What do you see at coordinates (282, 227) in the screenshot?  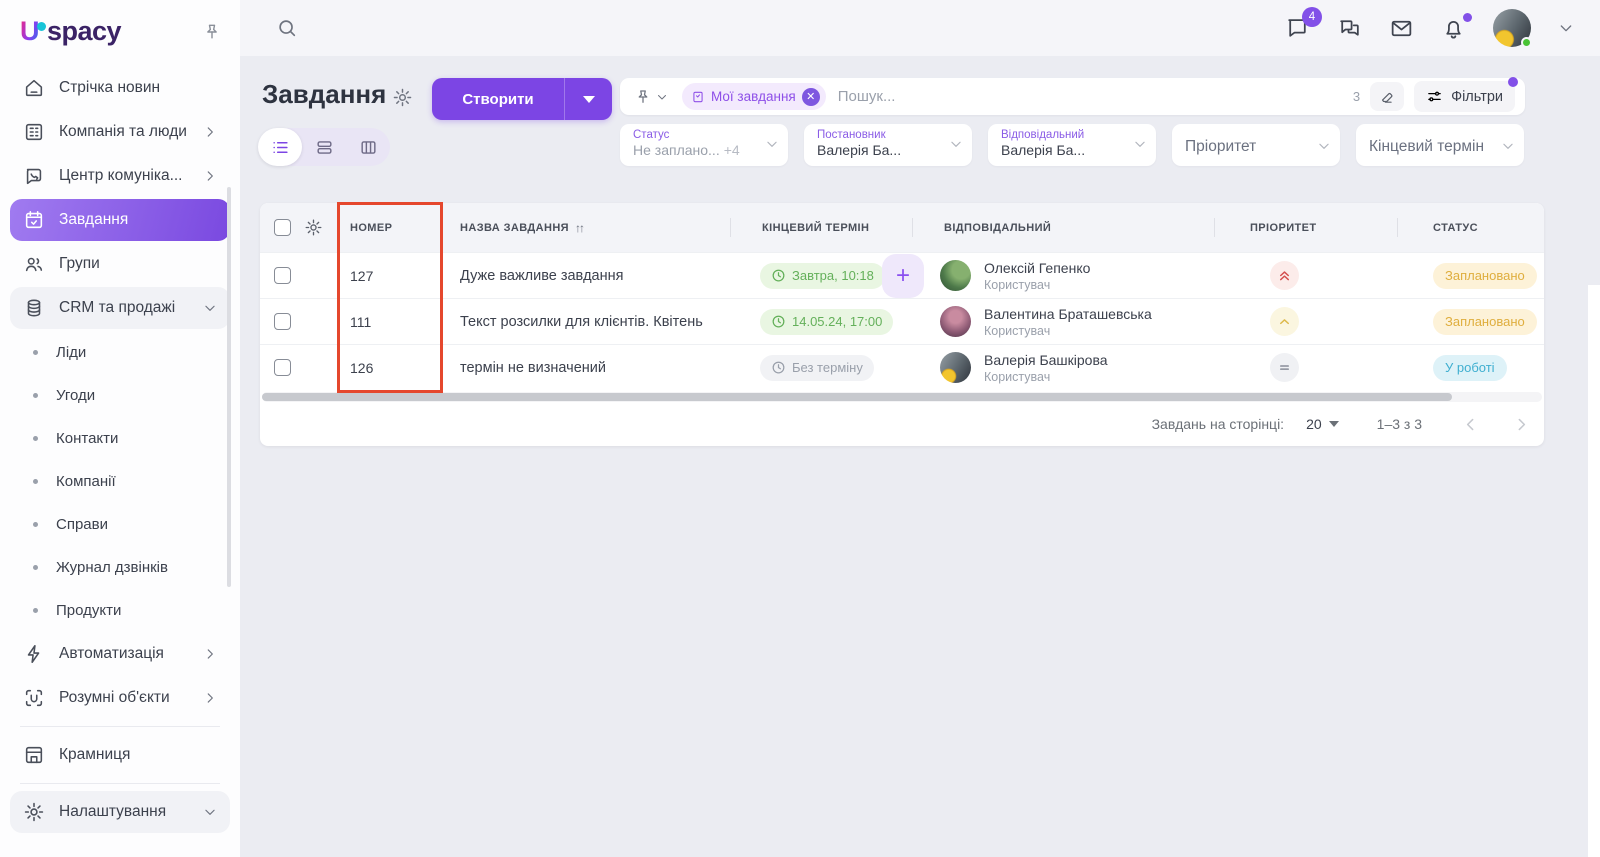 I see `select-all-checkbox` at bounding box center [282, 227].